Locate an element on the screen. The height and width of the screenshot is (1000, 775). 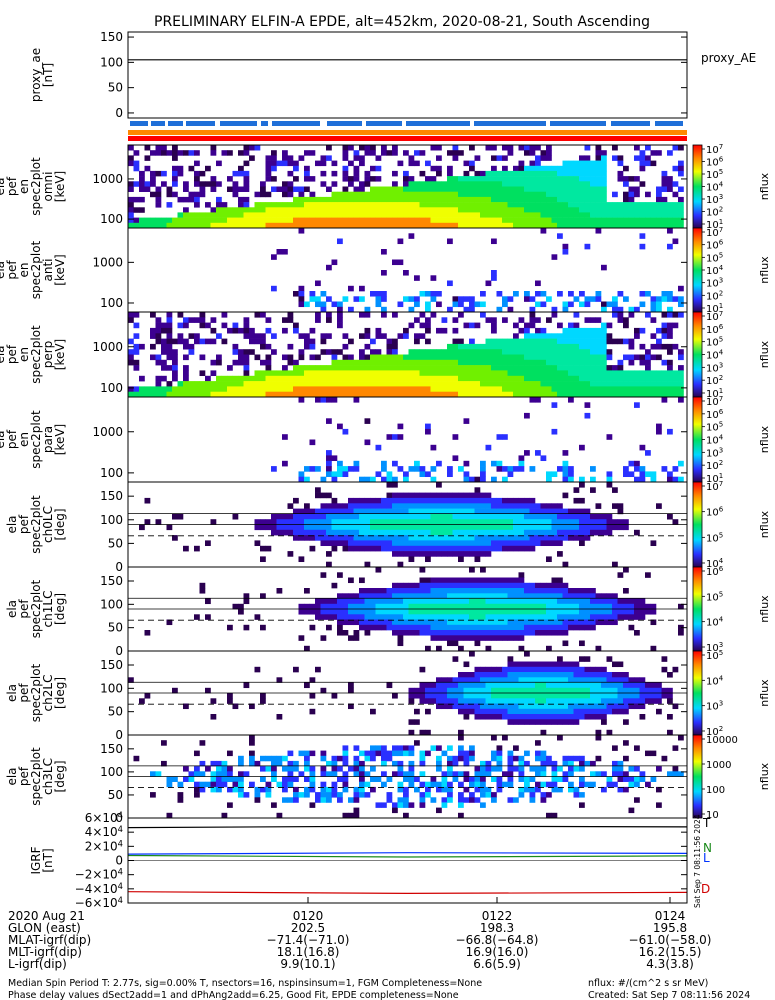
x-tick-label: 16.9(16.0) is located at coordinates (497, 952).